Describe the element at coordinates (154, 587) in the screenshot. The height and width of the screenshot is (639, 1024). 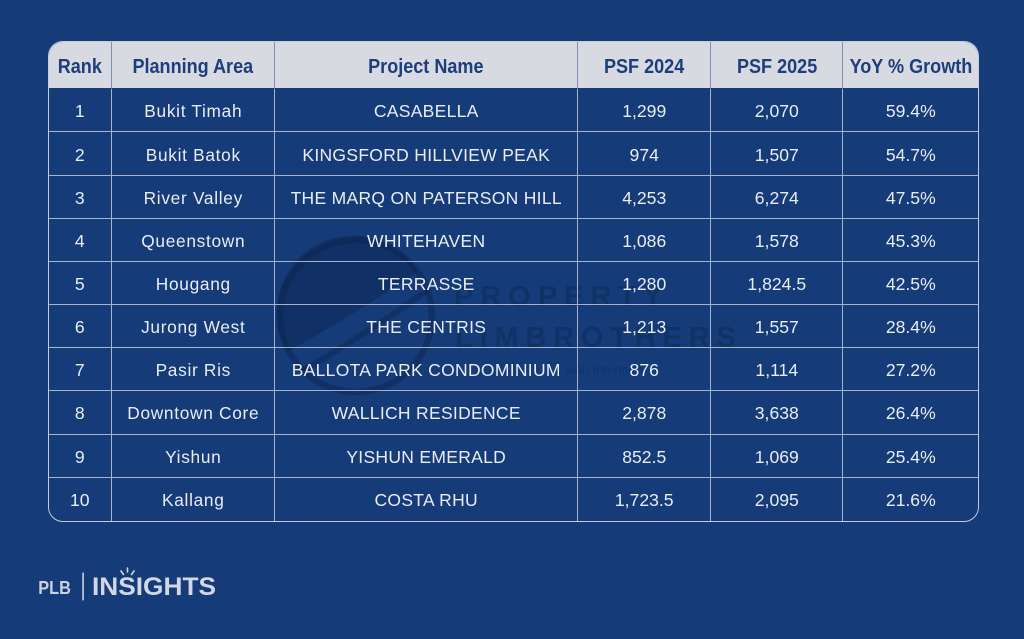
I see `svg-text: INSIGHTS` at that location.